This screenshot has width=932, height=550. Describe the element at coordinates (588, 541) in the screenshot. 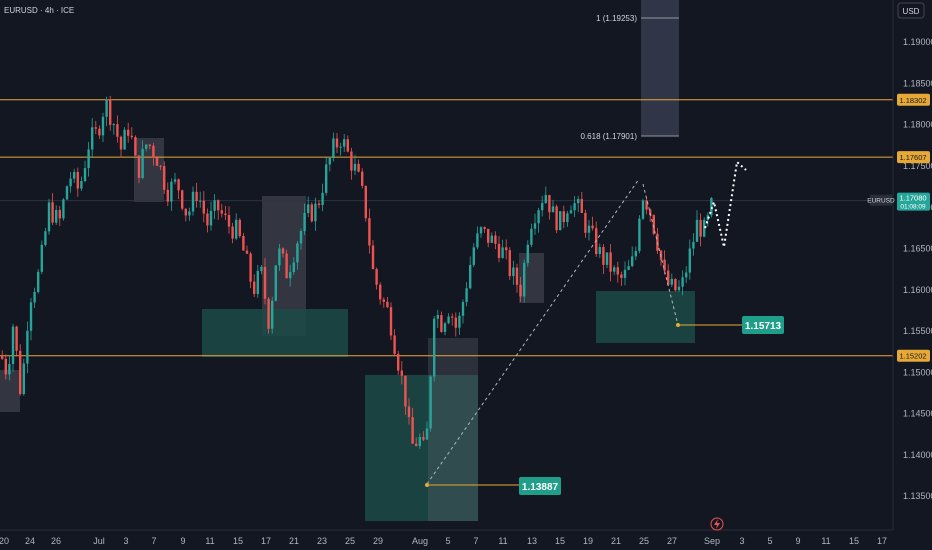

I see `x-tick-label: 19` at that location.